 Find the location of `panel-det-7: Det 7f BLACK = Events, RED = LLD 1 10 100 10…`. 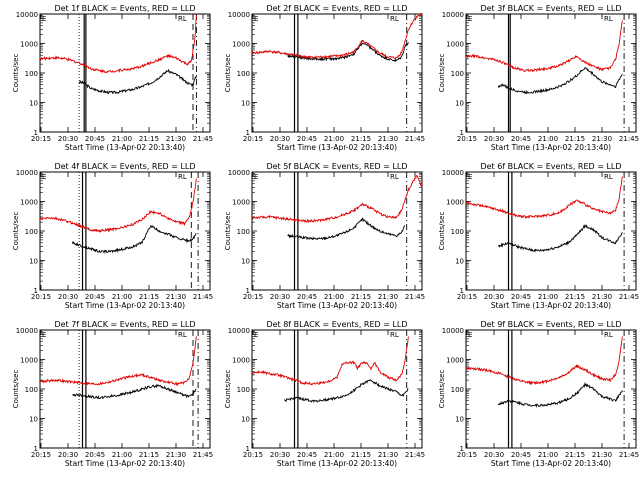

panel-det-7: Det 7f BLACK = Events, RED = LLD 1 10 100 10… is located at coordinates (112, 394).